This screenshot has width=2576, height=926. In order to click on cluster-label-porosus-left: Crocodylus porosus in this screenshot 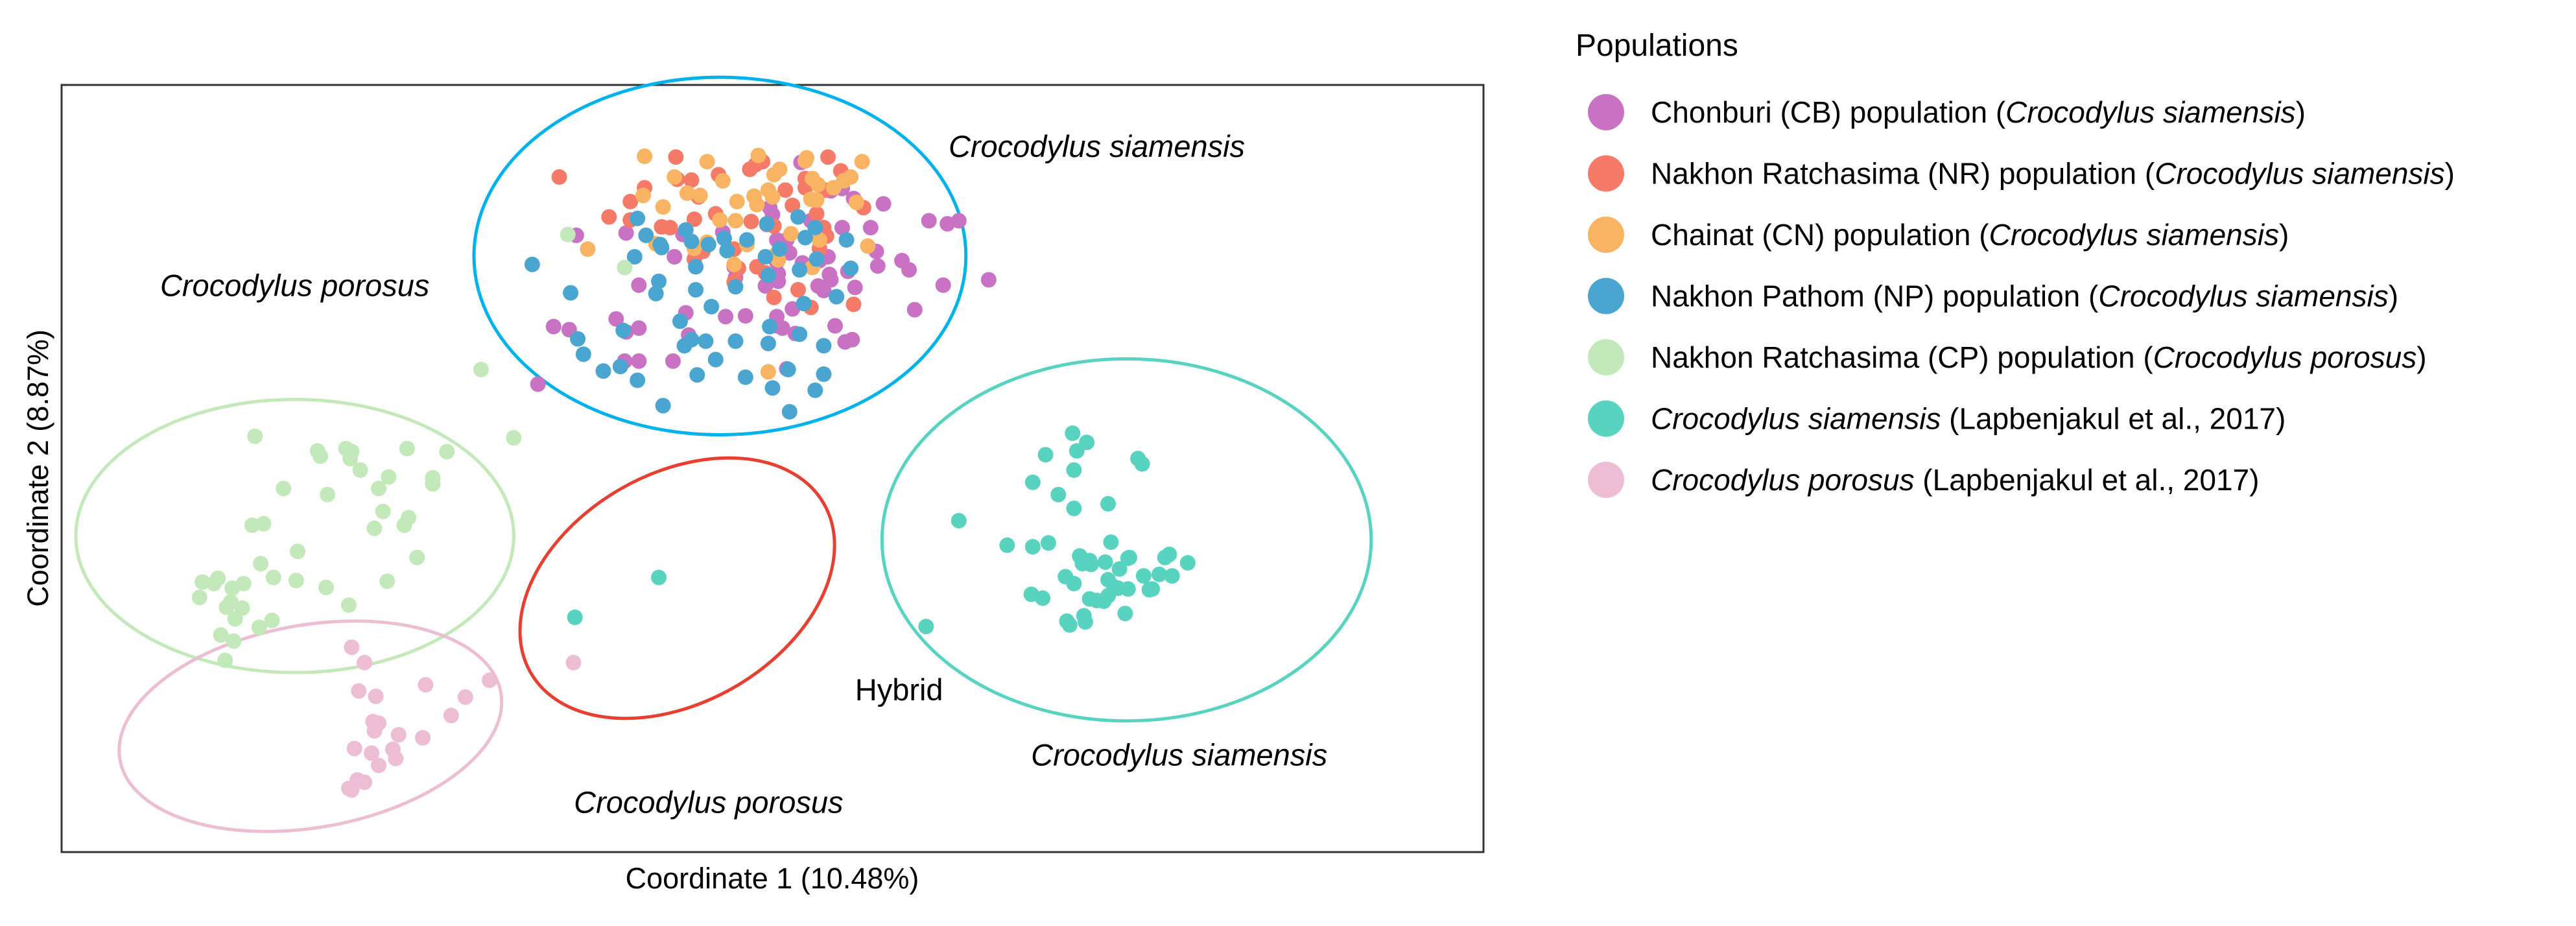, I will do `click(294, 285)`.